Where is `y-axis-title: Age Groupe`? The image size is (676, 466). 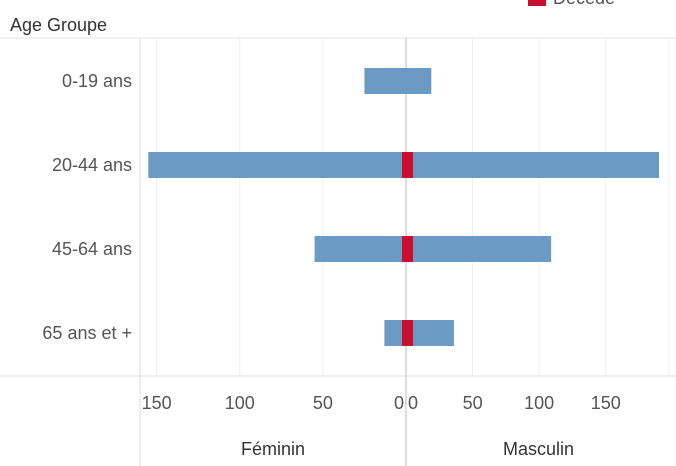
y-axis-title: Age Groupe is located at coordinates (58, 25).